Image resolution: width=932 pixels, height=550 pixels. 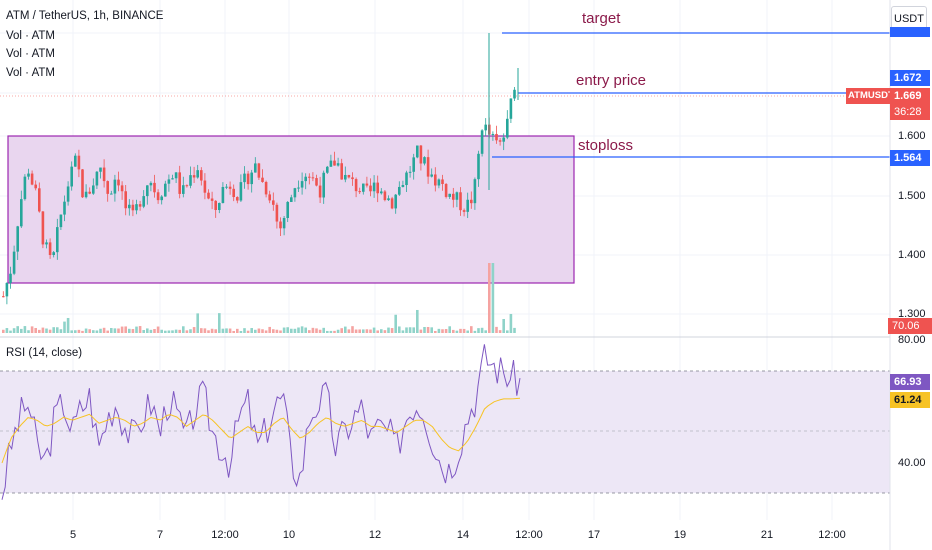 I want to click on entry-price-annotation: entry price, so click(x=611, y=80).